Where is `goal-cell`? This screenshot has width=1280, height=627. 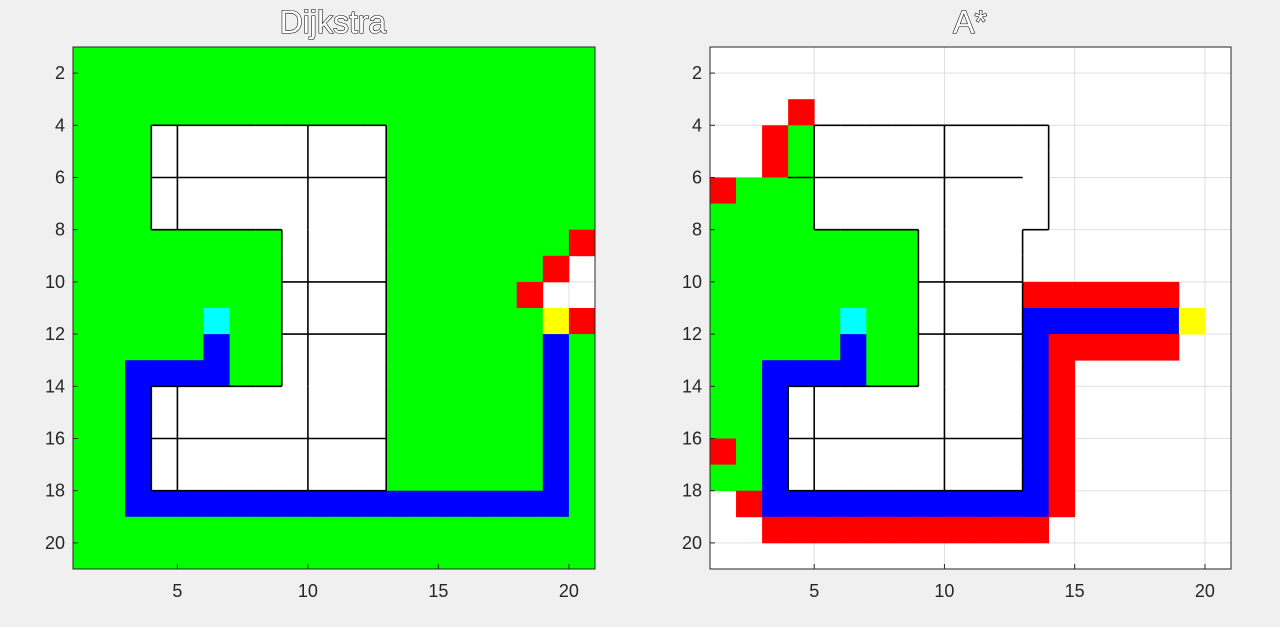 goal-cell is located at coordinates (556, 321).